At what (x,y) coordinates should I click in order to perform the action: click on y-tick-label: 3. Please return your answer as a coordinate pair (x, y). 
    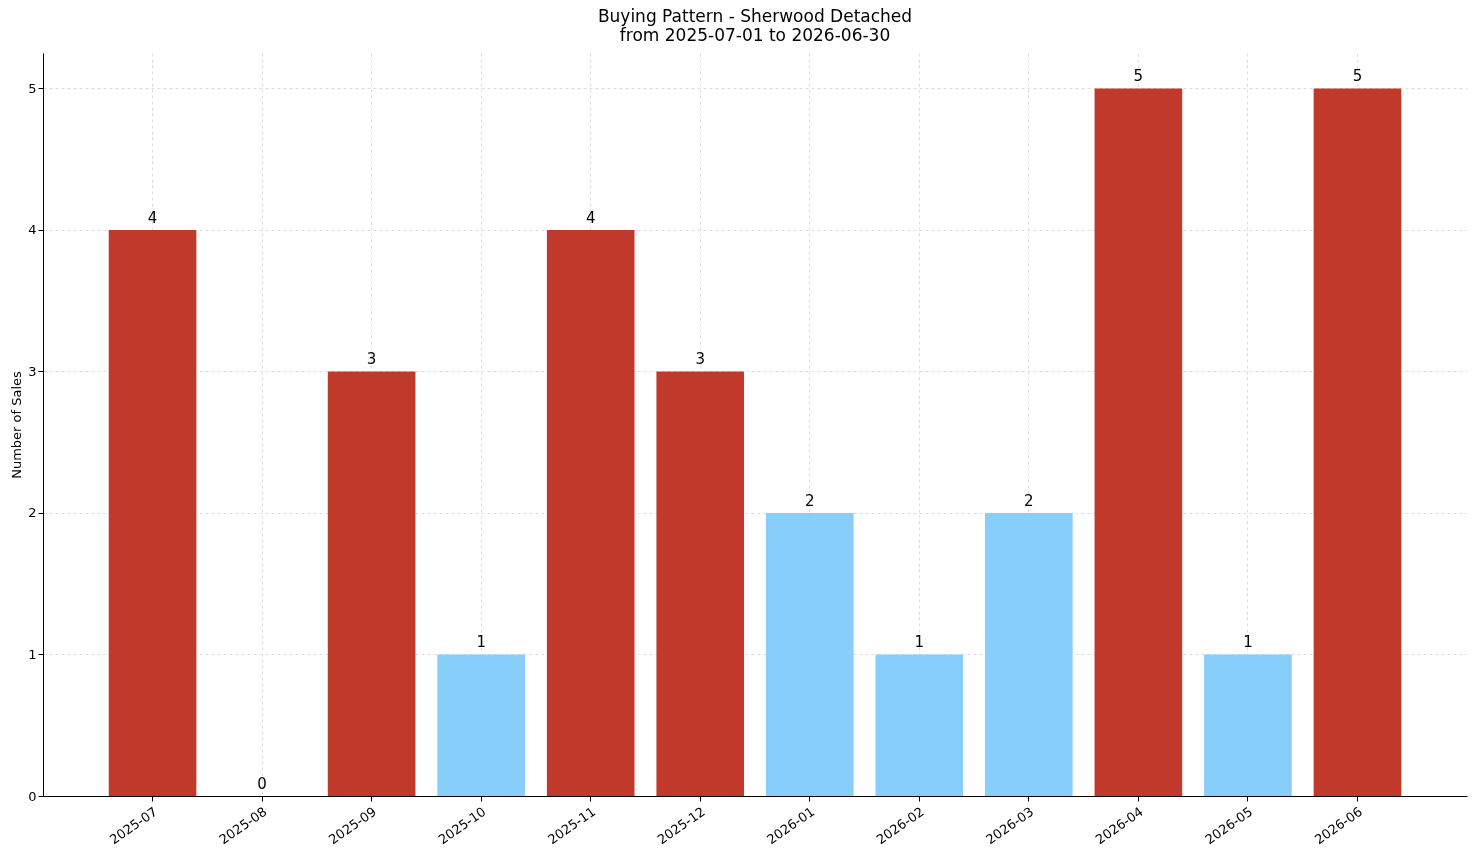
    Looking at the image, I should click on (32, 371).